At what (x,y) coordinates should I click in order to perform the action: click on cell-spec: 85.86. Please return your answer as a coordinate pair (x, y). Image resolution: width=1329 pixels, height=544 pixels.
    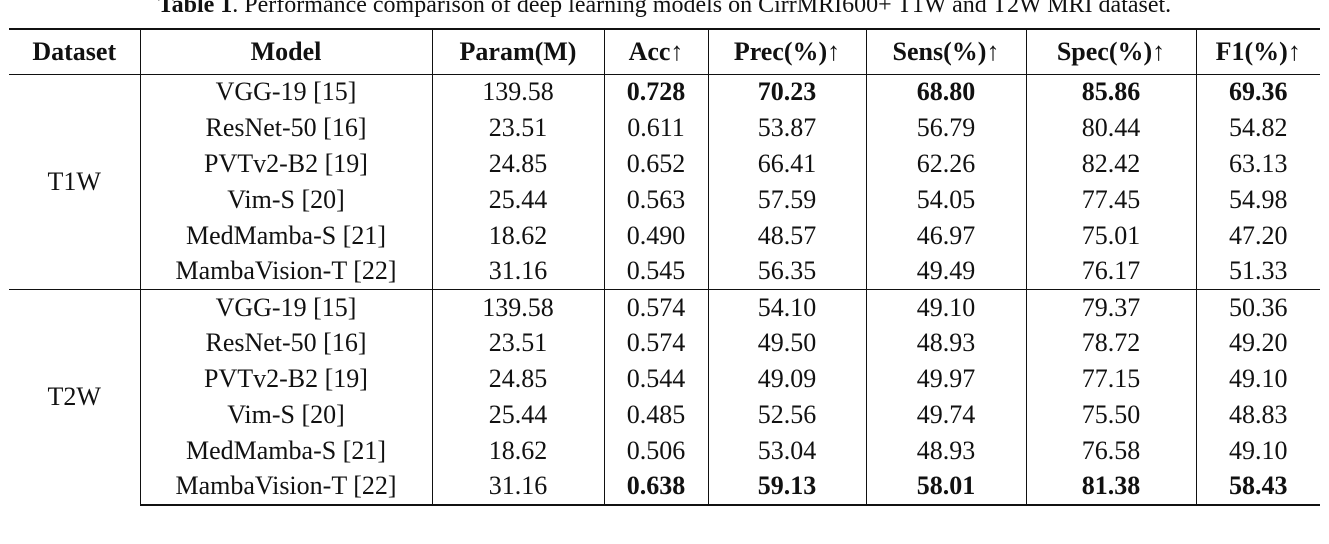
    Looking at the image, I should click on (1110, 91).